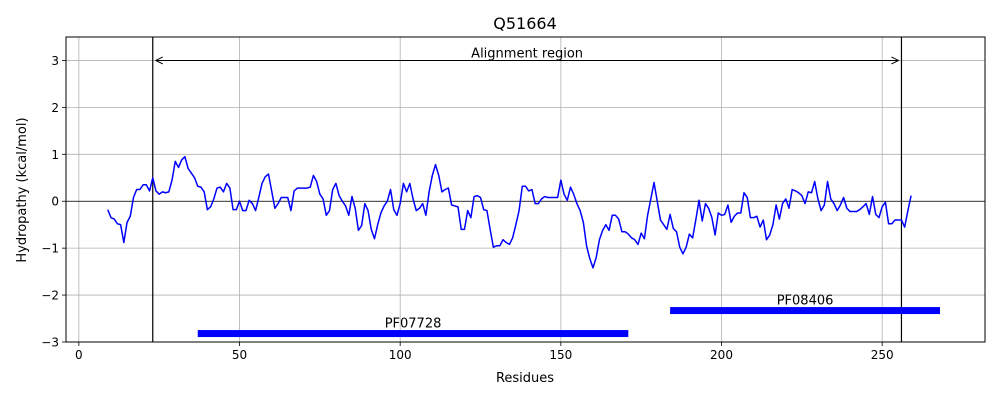 This screenshot has width=1000, height=400. What do you see at coordinates (50, 296) in the screenshot?
I see `y-tick-label: −2` at bounding box center [50, 296].